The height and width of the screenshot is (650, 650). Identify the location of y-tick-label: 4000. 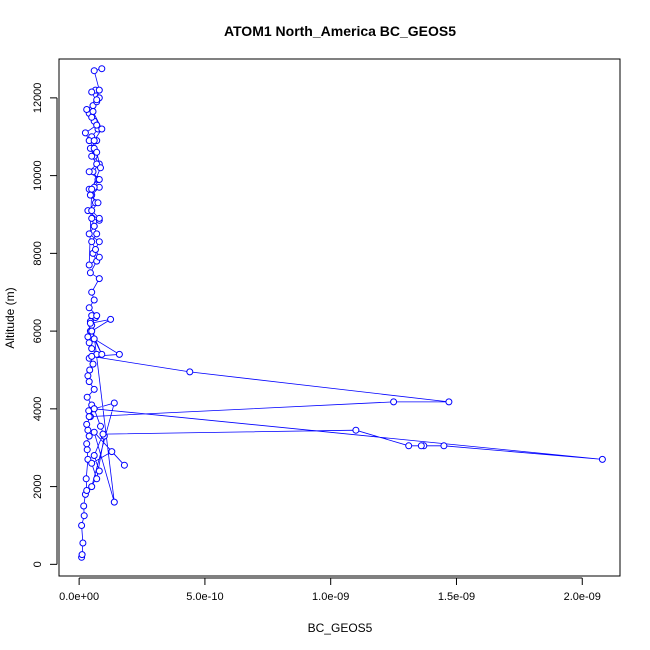
(38, 409).